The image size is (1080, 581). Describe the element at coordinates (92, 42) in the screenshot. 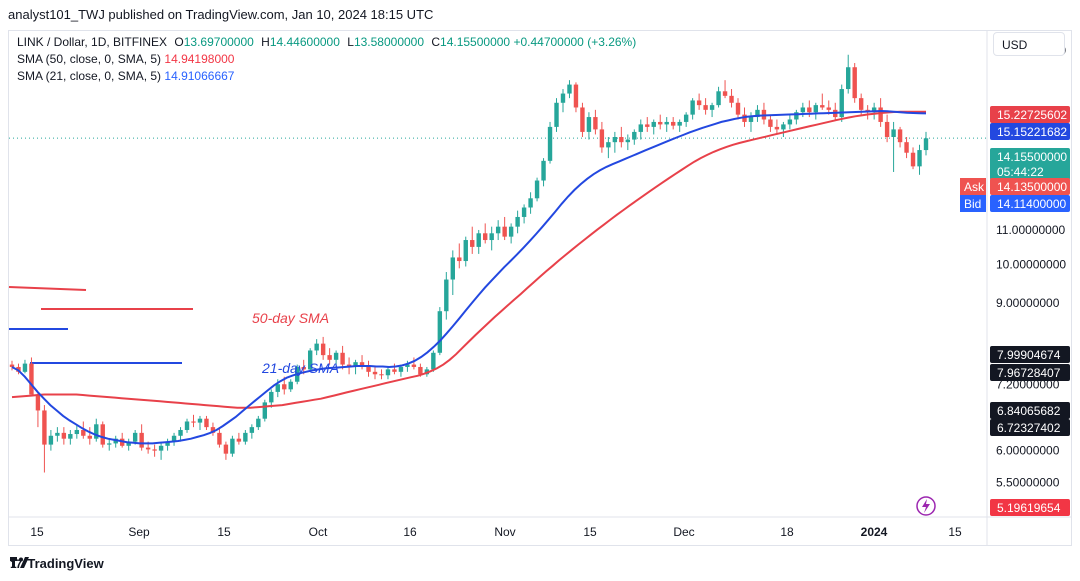

I see `symbol-label: LINK / Dollar, 1D, BITFINEX` at that location.